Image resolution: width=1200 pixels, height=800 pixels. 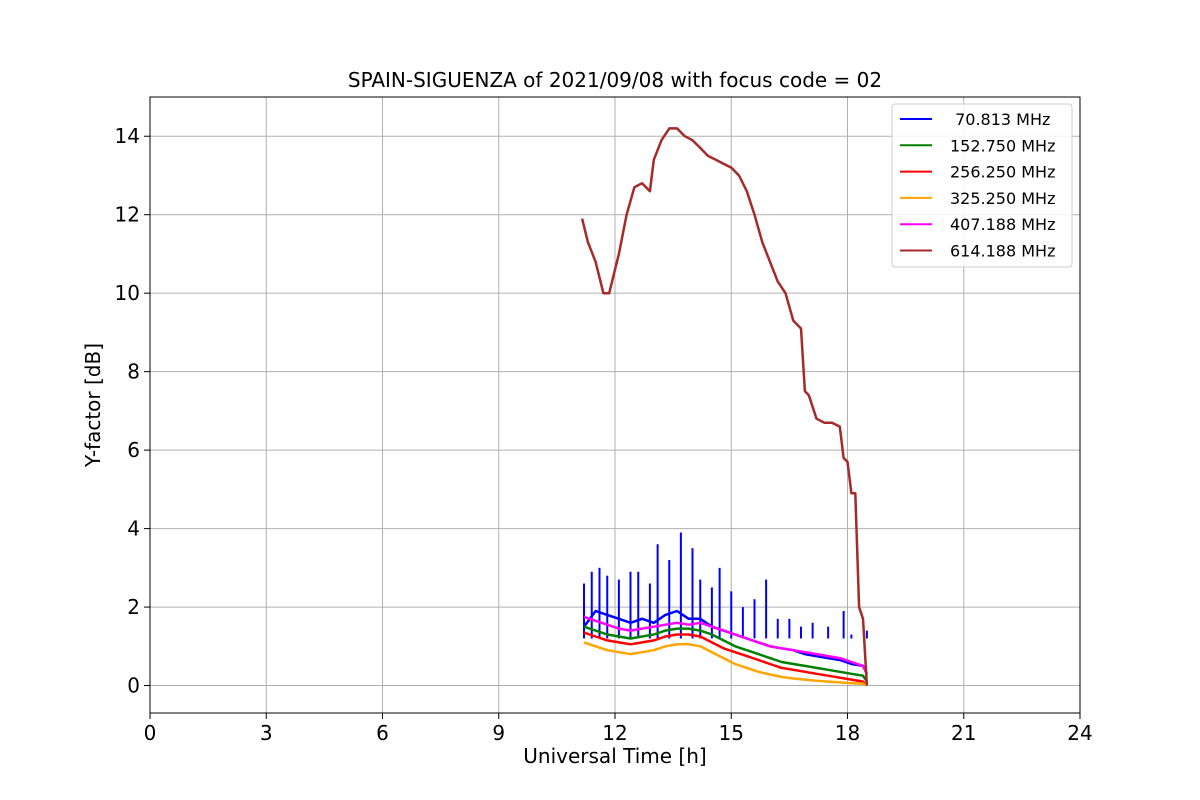 What do you see at coordinates (498, 733) in the screenshot?
I see `x-tick-label: 9` at bounding box center [498, 733].